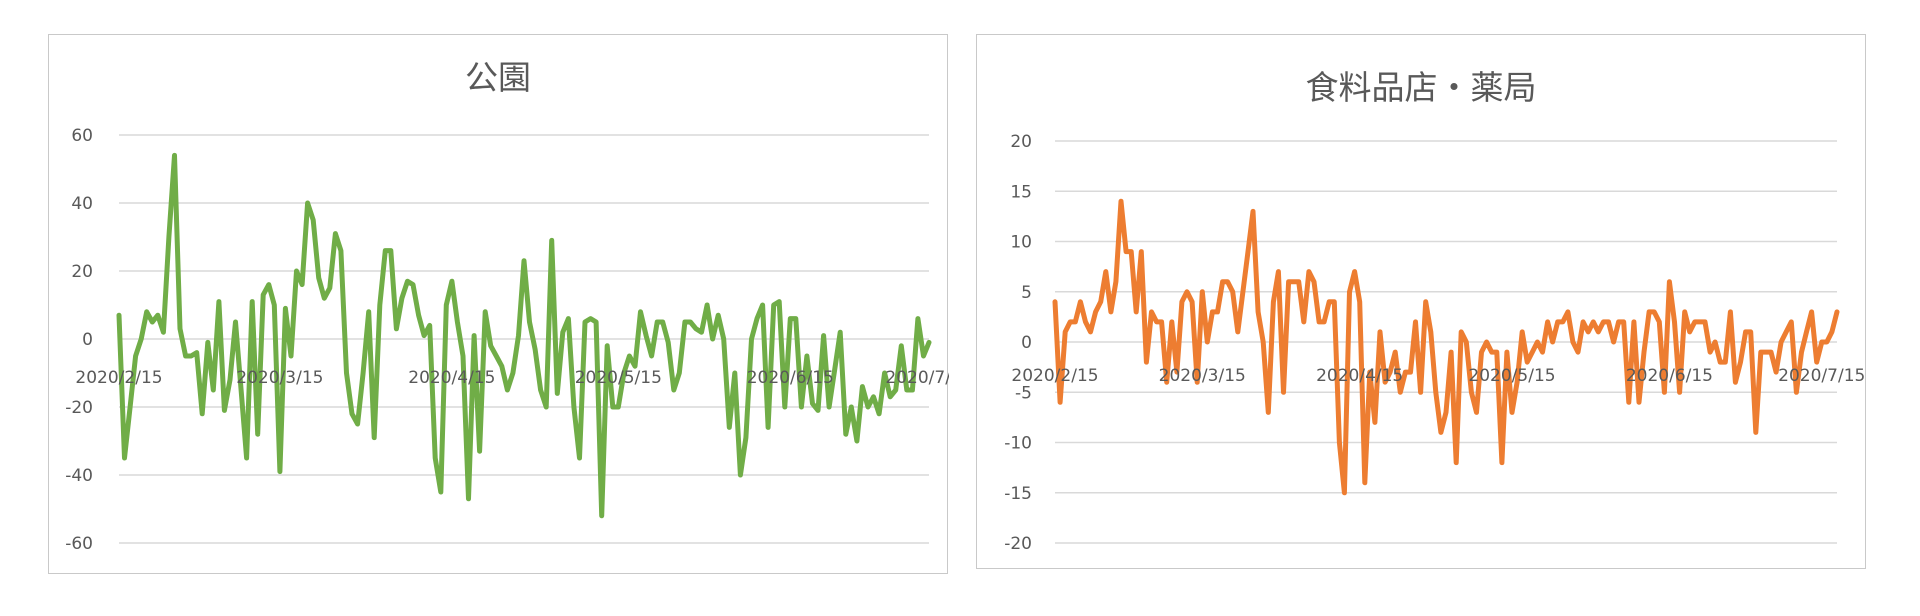  I want to click on y-tick-label: -10, so click(1018, 444).